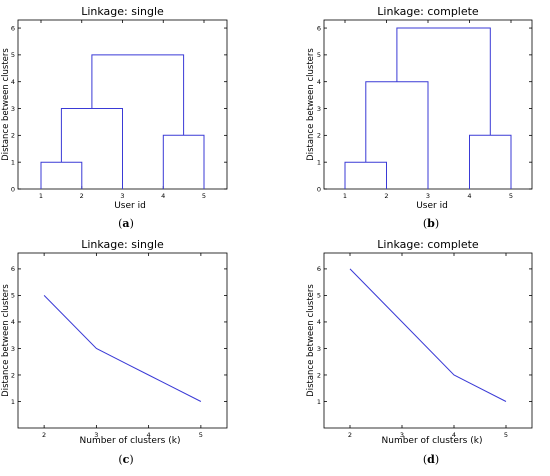 This screenshot has width=550, height=476. I want to click on panel-caption: (c), so click(125, 459).